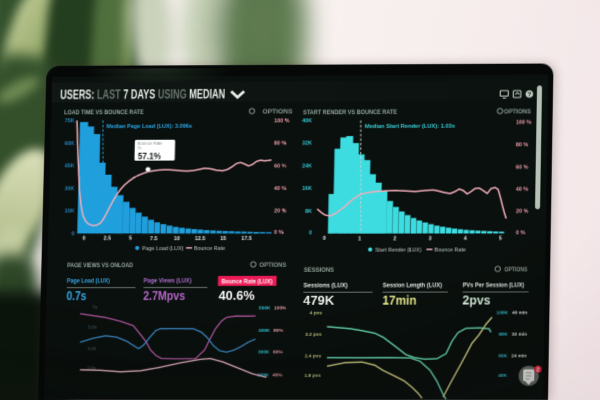 This screenshot has width=600, height=400. Describe the element at coordinates (176, 239) in the screenshot. I see `svg-text: 10` at that location.